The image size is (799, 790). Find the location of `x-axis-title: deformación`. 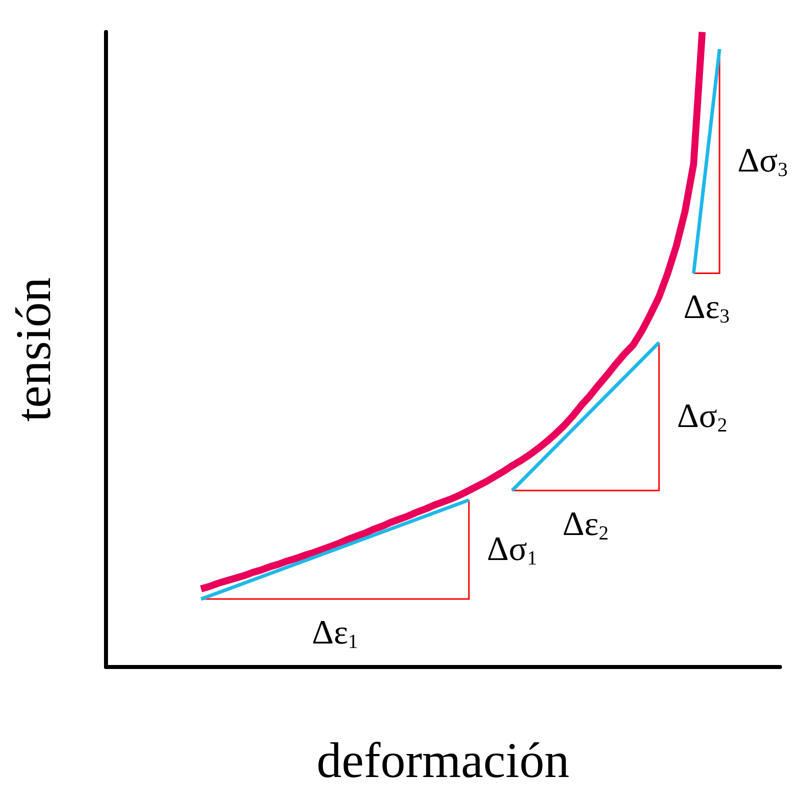

x-axis-title: deformación is located at coordinates (443, 760).